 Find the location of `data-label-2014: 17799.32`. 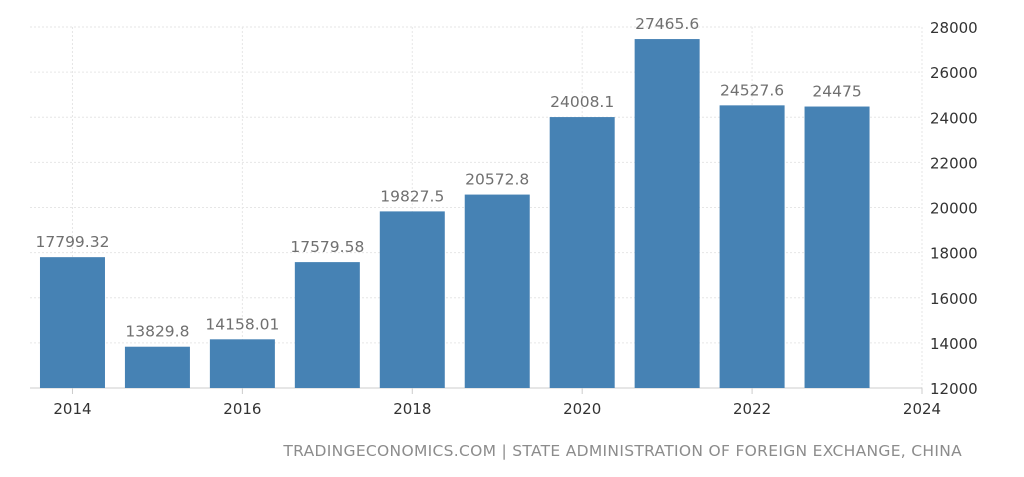

data-label-2014: 17799.32 is located at coordinates (72, 242).